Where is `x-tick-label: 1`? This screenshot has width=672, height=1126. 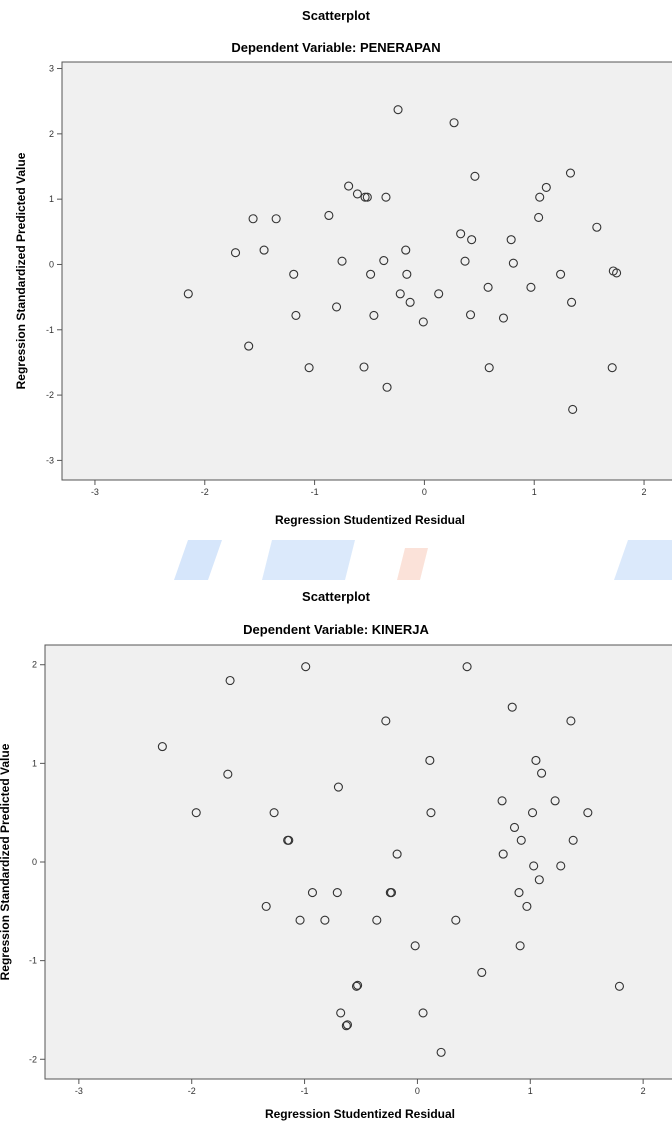
x-tick-label: 1 is located at coordinates (534, 492).